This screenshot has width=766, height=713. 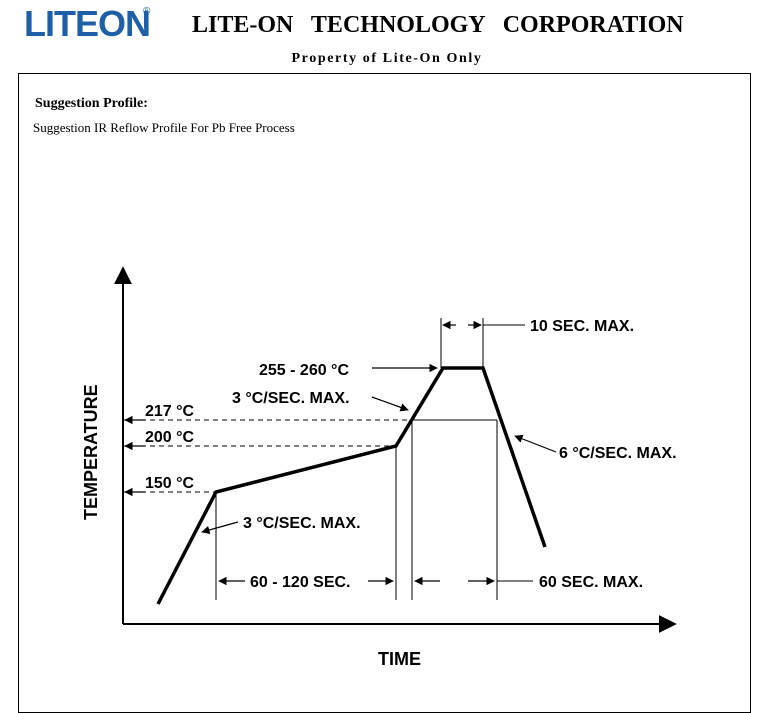 I want to click on y-axis-label: TEMPERATURE, so click(x=91, y=452).